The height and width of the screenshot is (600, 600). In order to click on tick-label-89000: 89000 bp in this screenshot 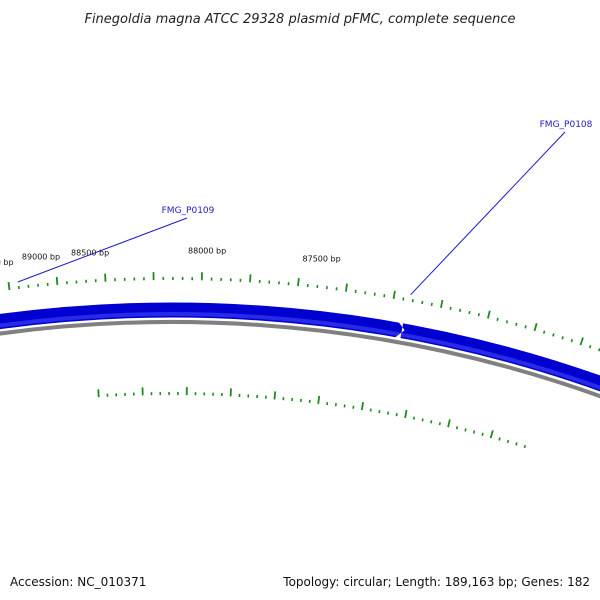, I will do `click(41, 256)`.